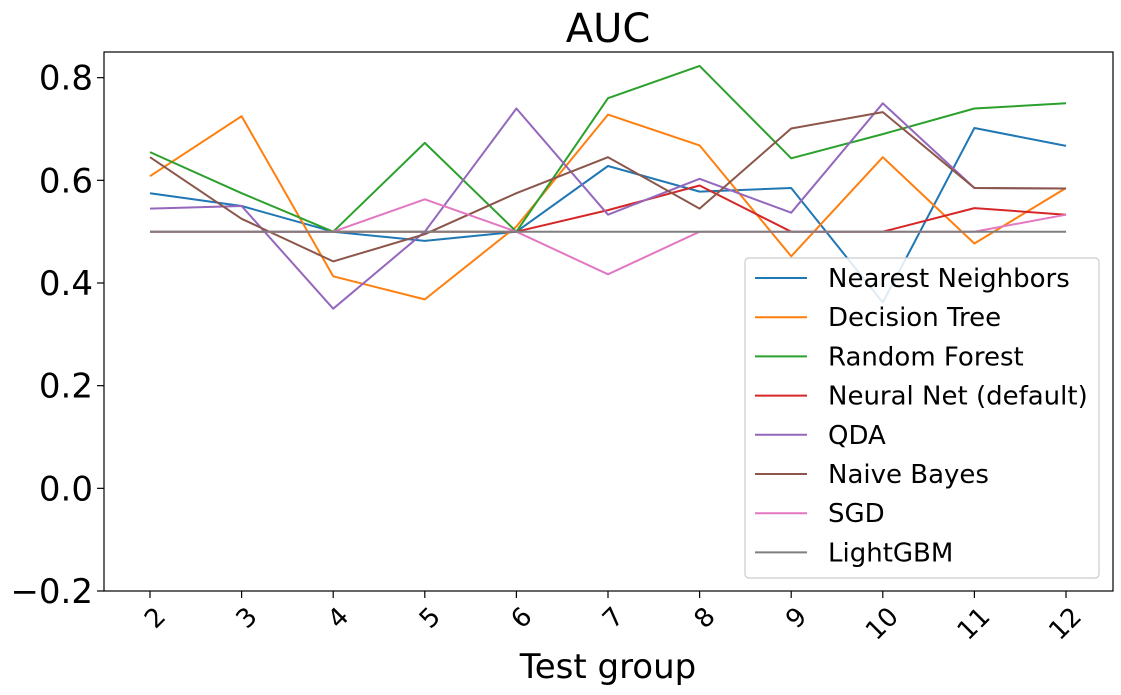  What do you see at coordinates (608, 667) in the screenshot?
I see `x-axis-label: Test group` at bounding box center [608, 667].